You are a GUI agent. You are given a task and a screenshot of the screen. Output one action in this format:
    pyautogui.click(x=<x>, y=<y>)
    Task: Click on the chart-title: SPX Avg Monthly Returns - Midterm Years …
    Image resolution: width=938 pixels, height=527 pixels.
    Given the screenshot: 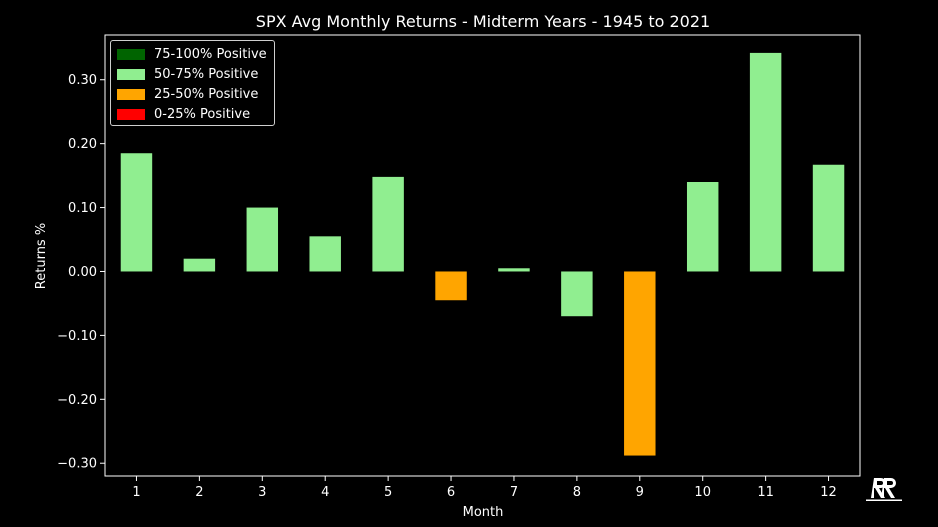 What is the action you would take?
    pyautogui.click(x=483, y=21)
    